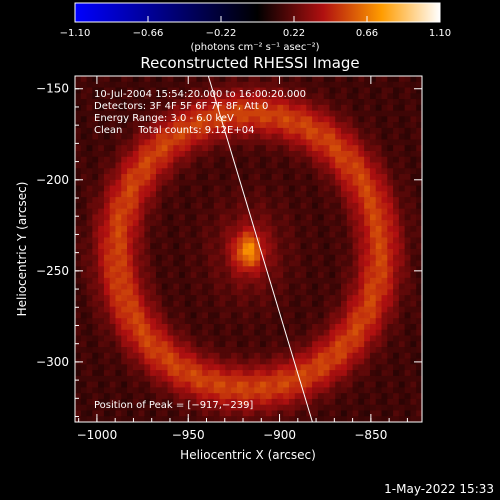 This screenshot has width=500, height=500. What do you see at coordinates (200, 94) in the screenshot?
I see `annotation-time: 10-Jul-2004 15:54:20.000 to 16:00:20.000` at bounding box center [200, 94].